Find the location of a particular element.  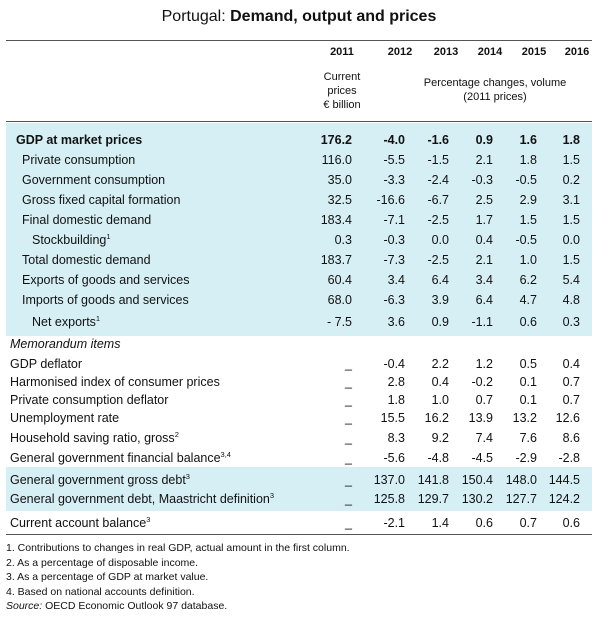

cell-2015: 127.7 is located at coordinates (521, 499).